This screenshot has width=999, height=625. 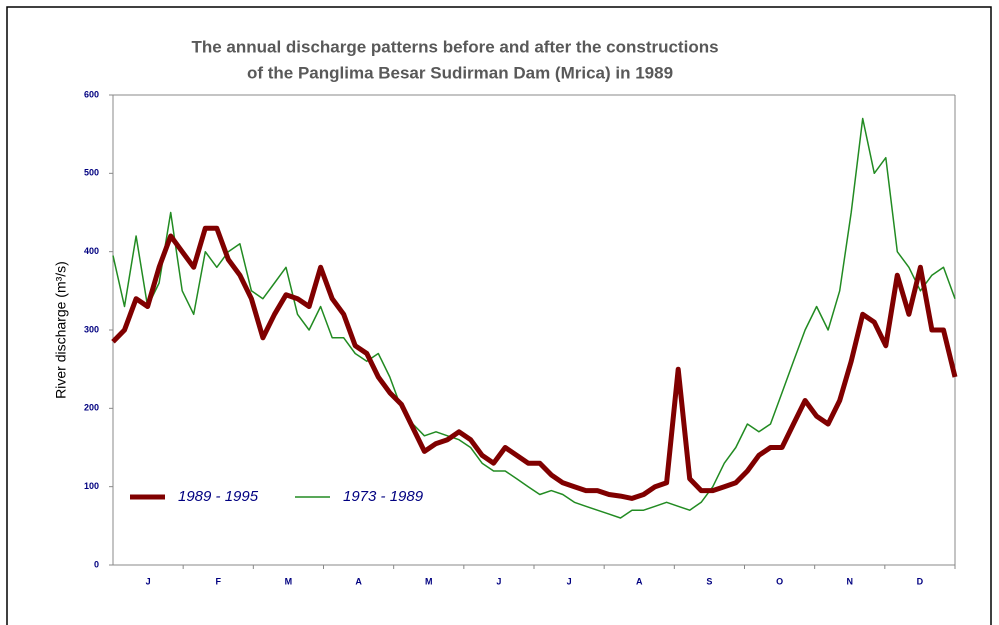 I want to click on x-tick-label: F, so click(x=219, y=581).